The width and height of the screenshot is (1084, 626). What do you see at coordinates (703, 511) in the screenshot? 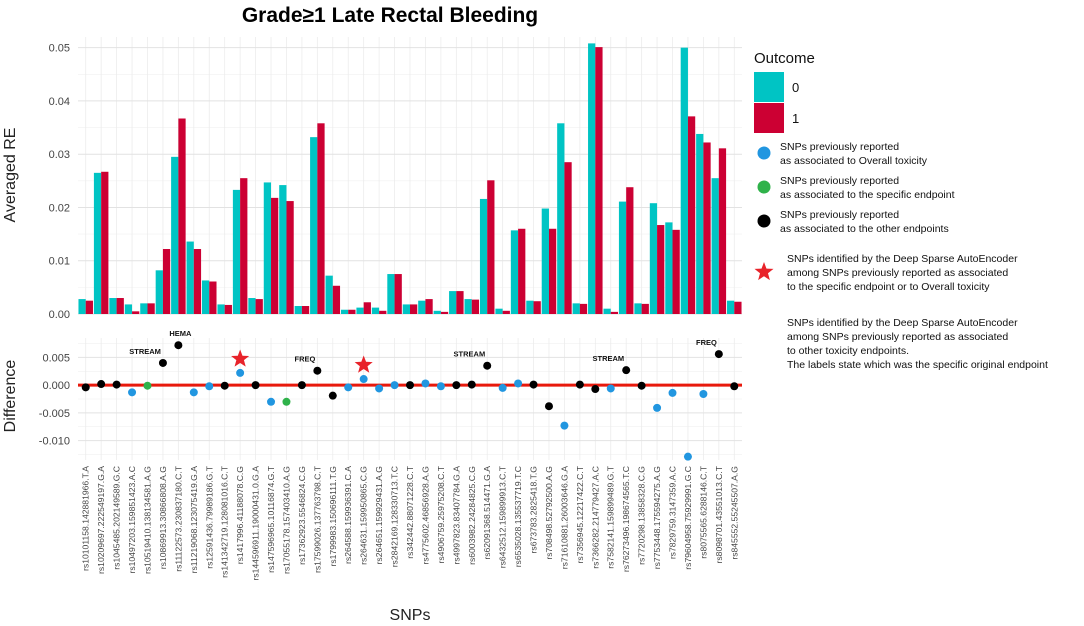
I see `x-tick-label: rs8075565.6288146.C.T` at bounding box center [703, 511].